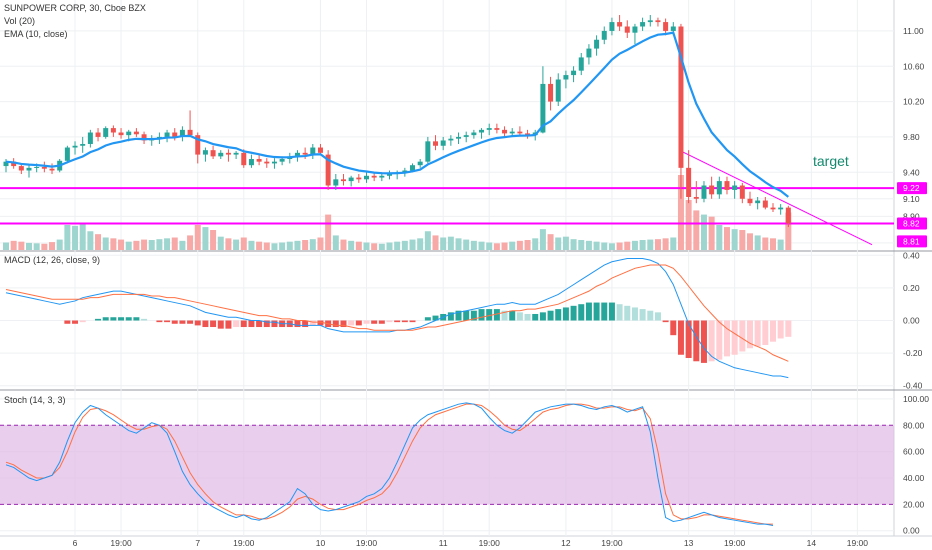  Describe the element at coordinates (914, 452) in the screenshot. I see `stoch-tick-label: 60.00` at that location.